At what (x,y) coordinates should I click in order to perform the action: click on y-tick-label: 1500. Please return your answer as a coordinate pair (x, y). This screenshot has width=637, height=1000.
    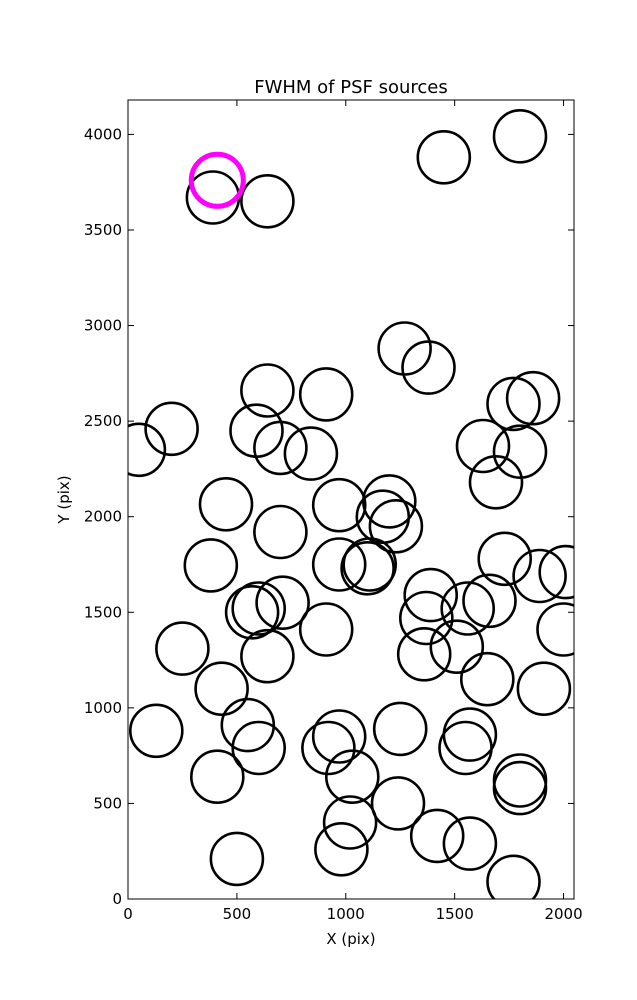
    Looking at the image, I should click on (103, 612).